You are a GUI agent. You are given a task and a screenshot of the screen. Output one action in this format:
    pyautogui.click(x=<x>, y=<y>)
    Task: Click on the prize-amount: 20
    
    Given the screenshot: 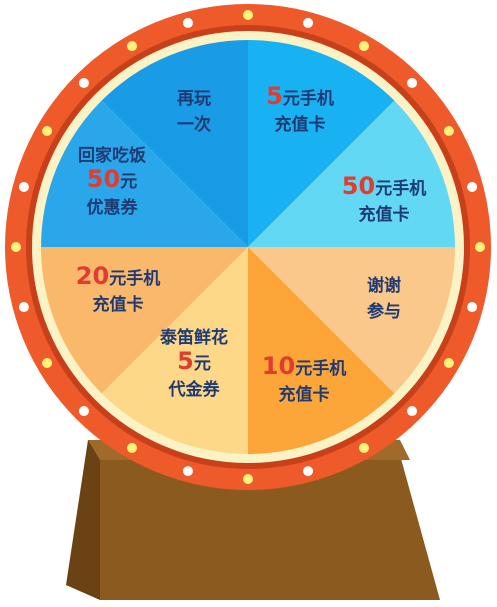 What is the action you would take?
    pyautogui.click(x=92, y=276)
    